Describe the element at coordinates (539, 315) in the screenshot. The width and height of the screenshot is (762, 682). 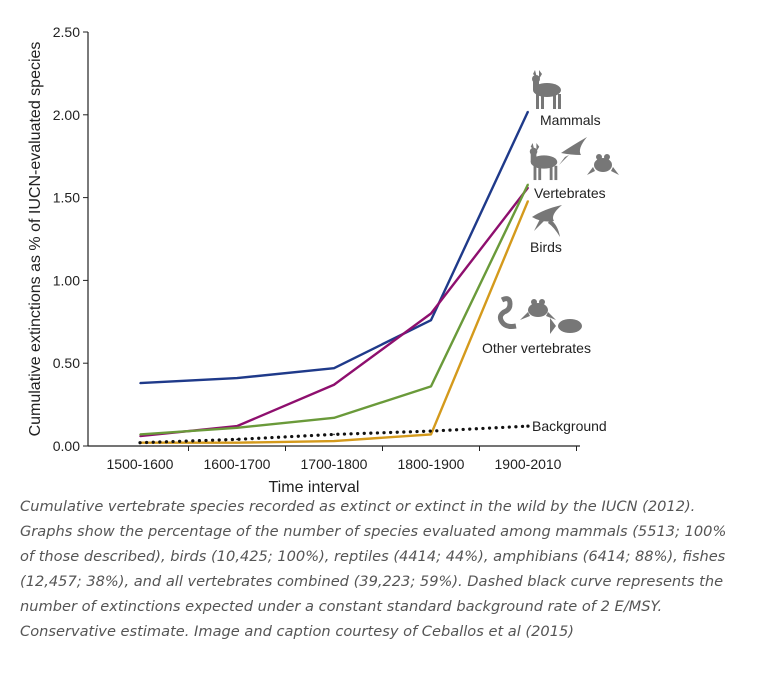
I see `other-vertebrates-icon` at that location.